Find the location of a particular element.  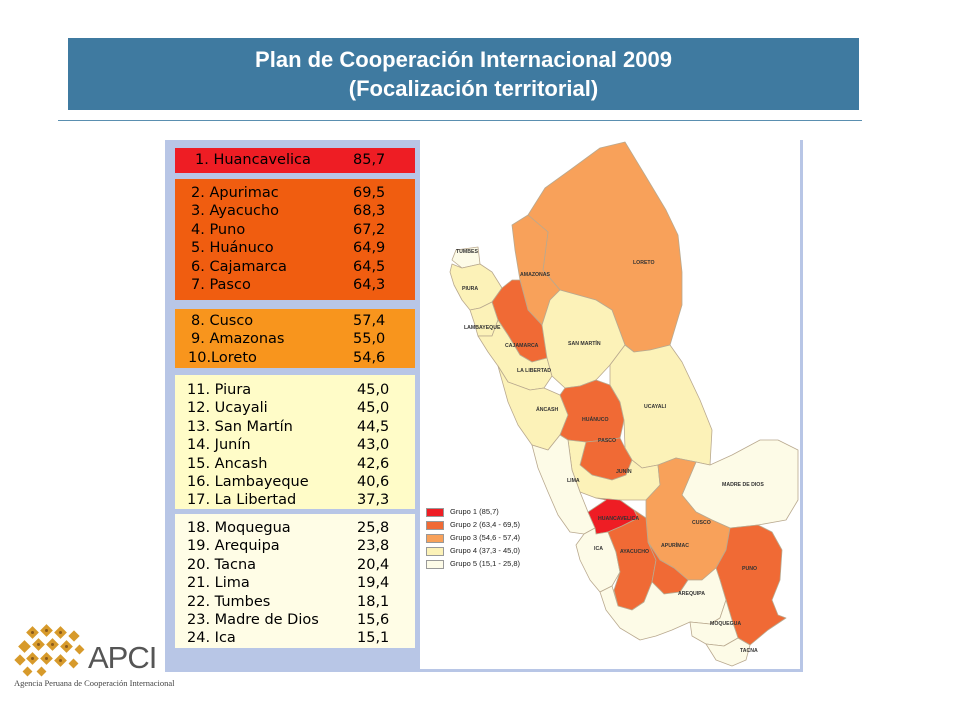

map-label-puno: PUNO is located at coordinates (749, 569).